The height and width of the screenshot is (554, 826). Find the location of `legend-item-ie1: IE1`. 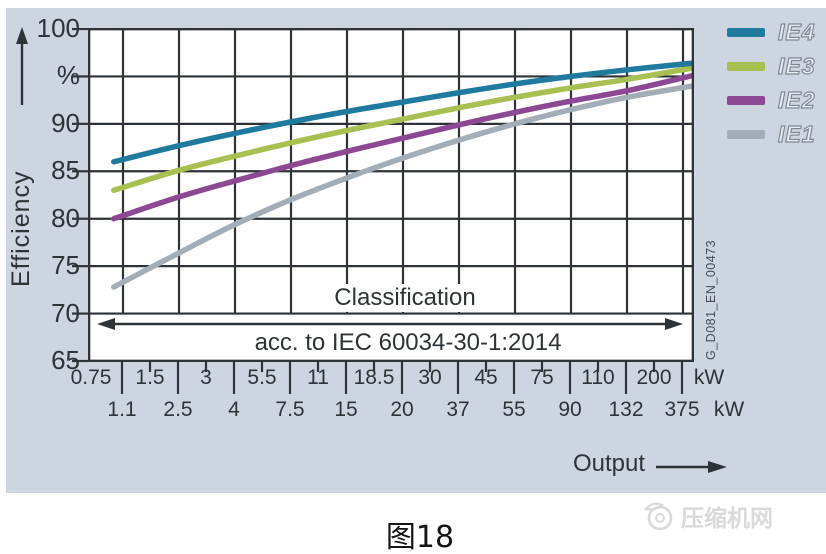

legend-item-ie1: IE1 is located at coordinates (771, 134).